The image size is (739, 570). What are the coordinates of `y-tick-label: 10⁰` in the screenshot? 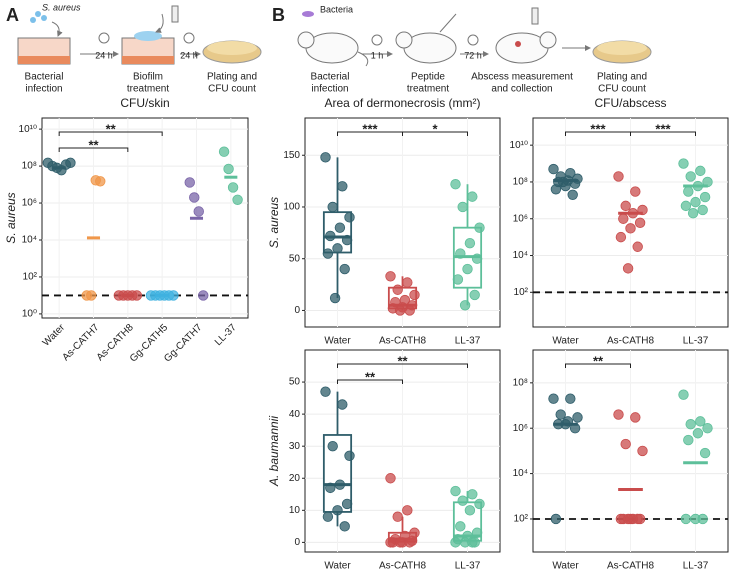 It's located at (29, 314).